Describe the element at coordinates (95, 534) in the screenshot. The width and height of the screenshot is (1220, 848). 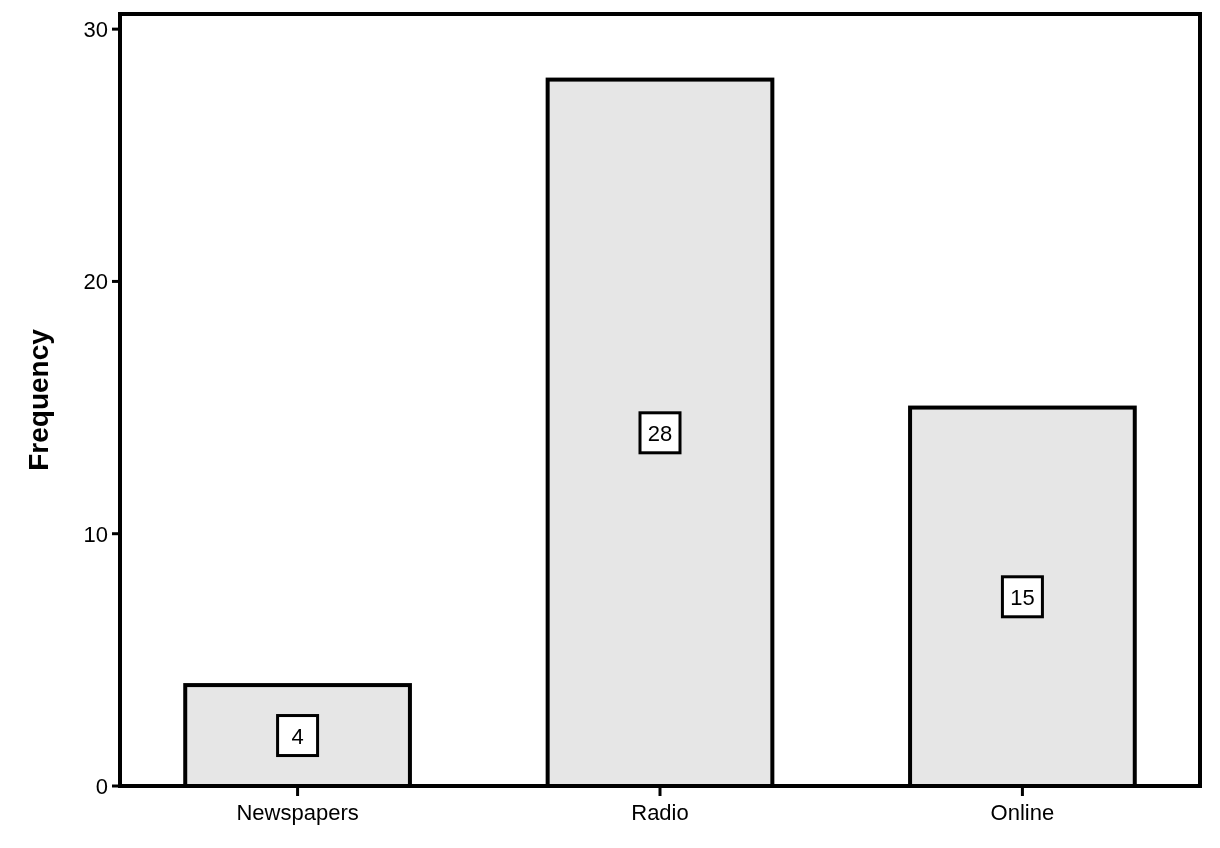
I see `y-tick-label: 10` at that location.